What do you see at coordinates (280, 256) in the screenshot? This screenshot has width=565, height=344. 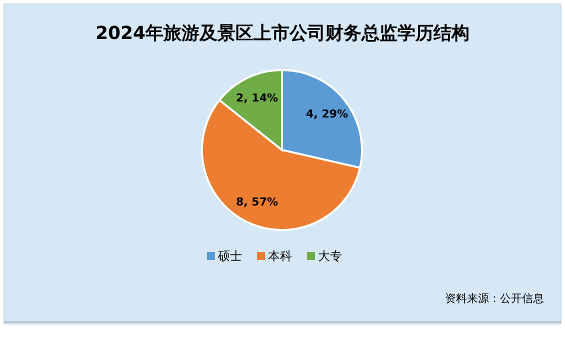 I see `legend-label: 本科` at bounding box center [280, 256].